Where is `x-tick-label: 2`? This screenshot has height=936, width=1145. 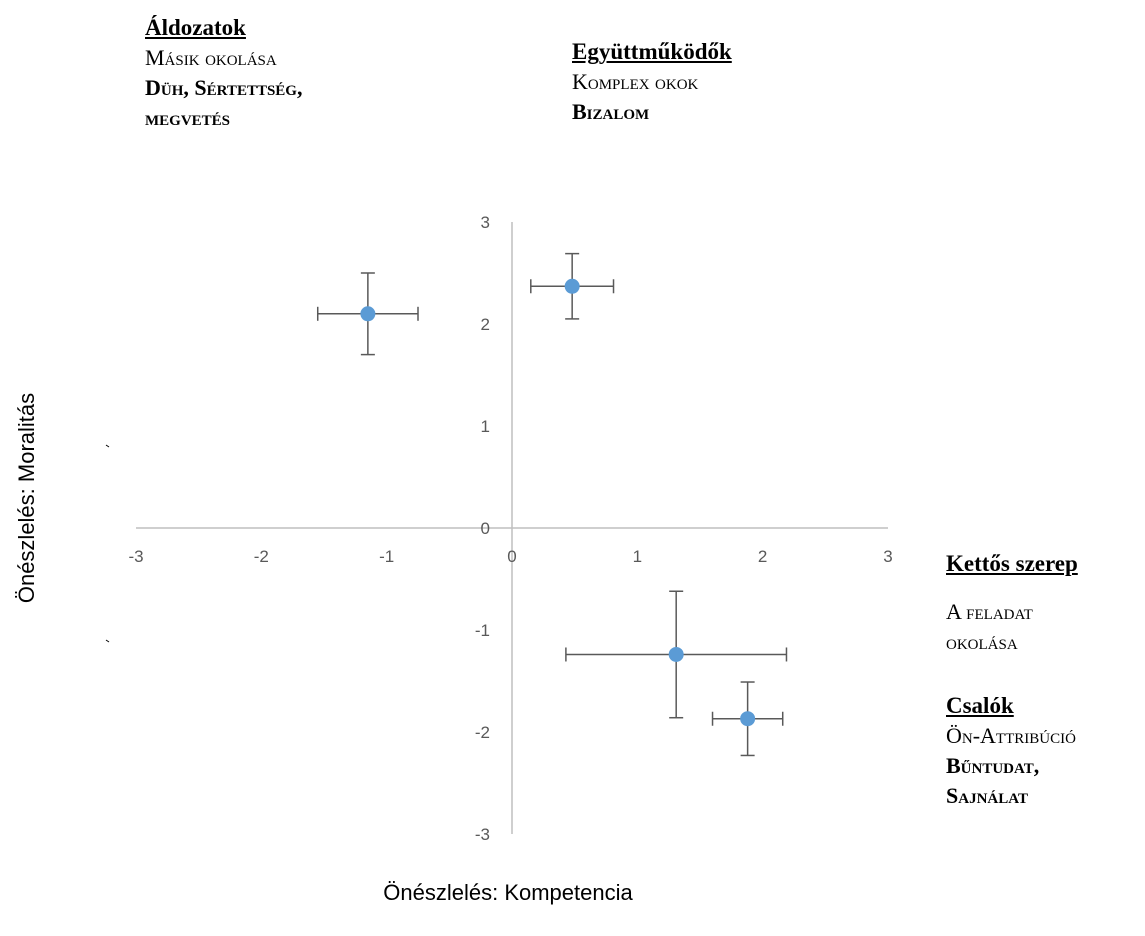
x-tick-label: 2 is located at coordinates (762, 556).